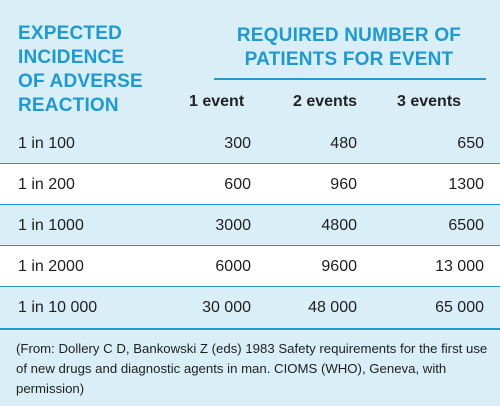 Image resolution: width=500 pixels, height=406 pixels. What do you see at coordinates (339, 266) in the screenshot?
I see `two-events-cell: 9600` at bounding box center [339, 266].